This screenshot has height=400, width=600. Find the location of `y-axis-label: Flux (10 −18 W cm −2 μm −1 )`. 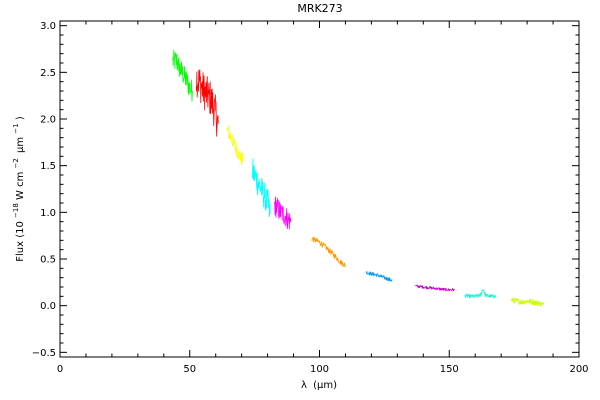

y-axis-label: Flux (10 −18 W cm −2 μm −1 ) is located at coordinates (18, 189).